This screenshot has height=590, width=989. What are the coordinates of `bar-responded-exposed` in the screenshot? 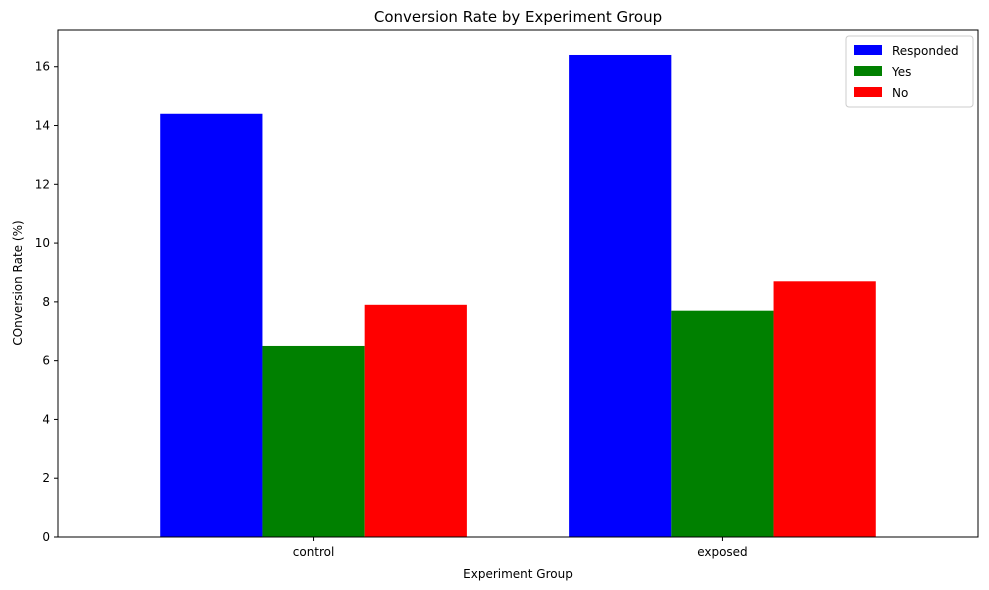 It's located at (620, 296).